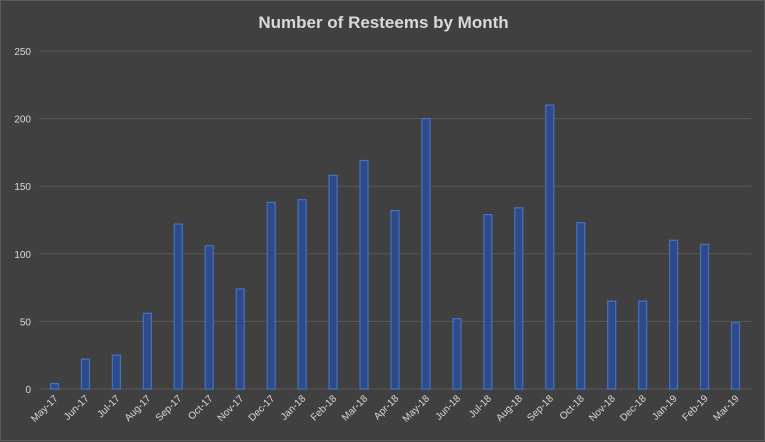  I want to click on x-tick-label: May-17, so click(45, 409).